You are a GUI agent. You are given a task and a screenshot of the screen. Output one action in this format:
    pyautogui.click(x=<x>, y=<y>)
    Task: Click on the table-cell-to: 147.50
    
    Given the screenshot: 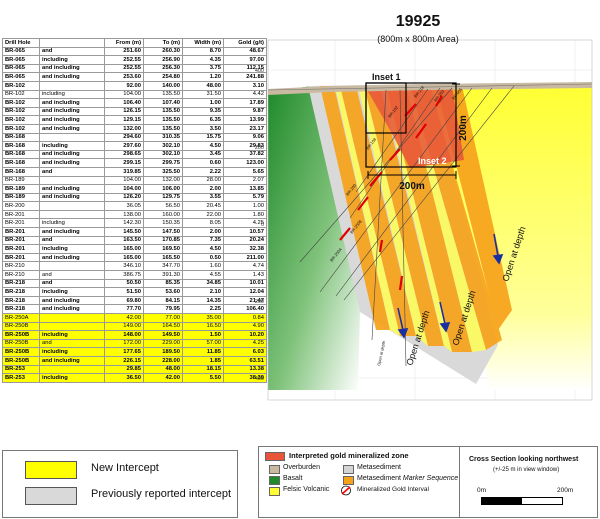 What is the action you would take?
    pyautogui.click(x=163, y=232)
    